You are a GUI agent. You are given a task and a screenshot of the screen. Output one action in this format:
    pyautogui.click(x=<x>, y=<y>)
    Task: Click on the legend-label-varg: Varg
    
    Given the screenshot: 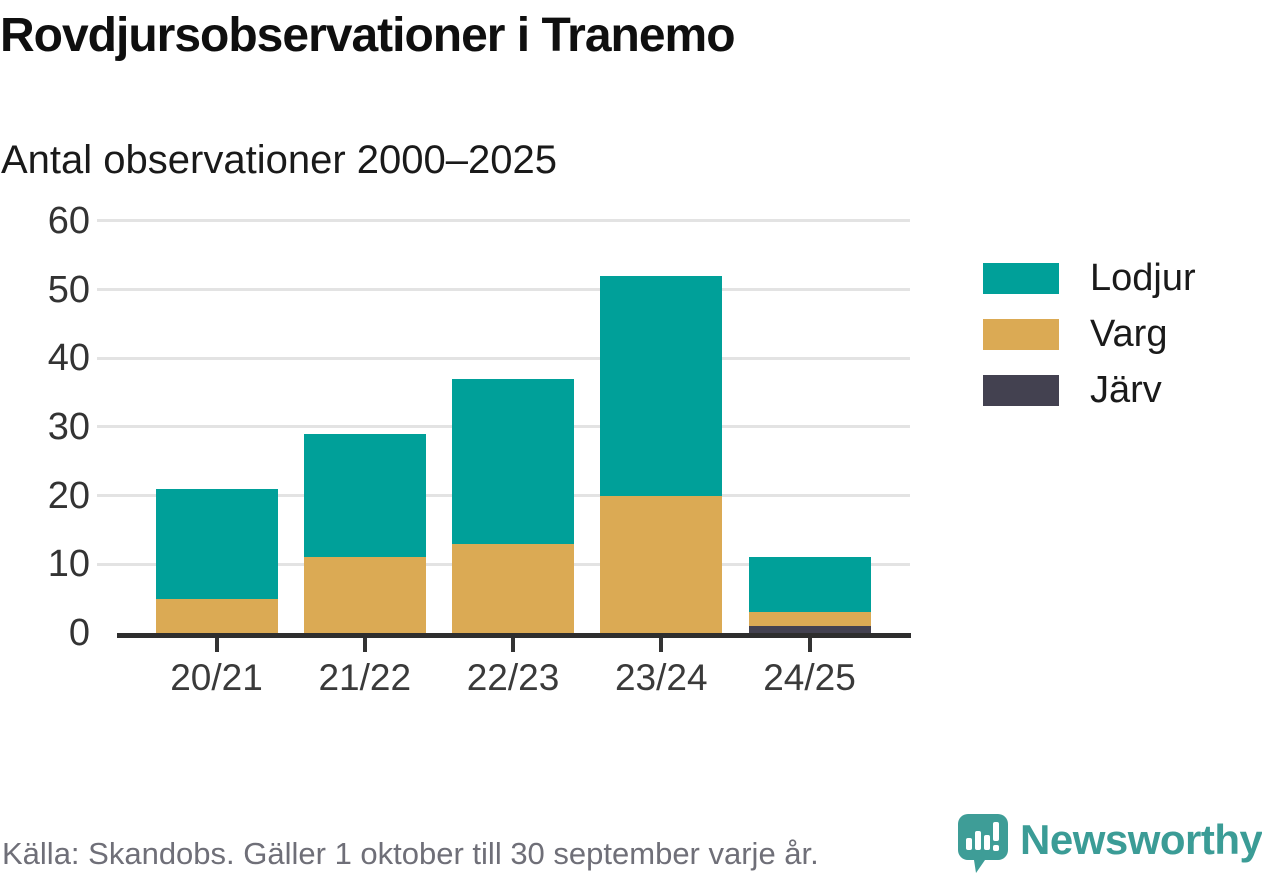 What is the action you would take?
    pyautogui.click(x=1129, y=334)
    